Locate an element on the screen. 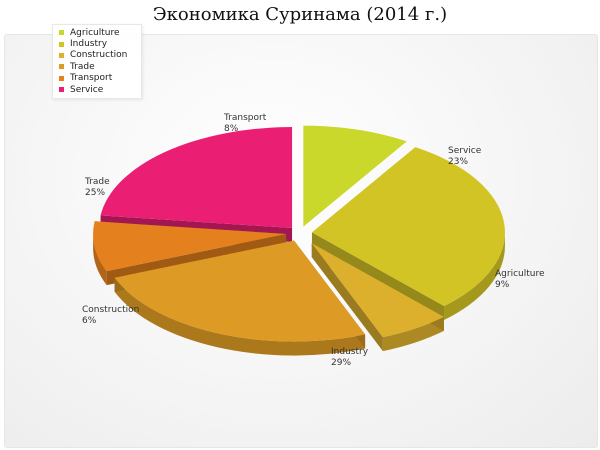 Image resolution: width=600 pixels, height=450 pixels. slice-construction is located at coordinates (377, 297).